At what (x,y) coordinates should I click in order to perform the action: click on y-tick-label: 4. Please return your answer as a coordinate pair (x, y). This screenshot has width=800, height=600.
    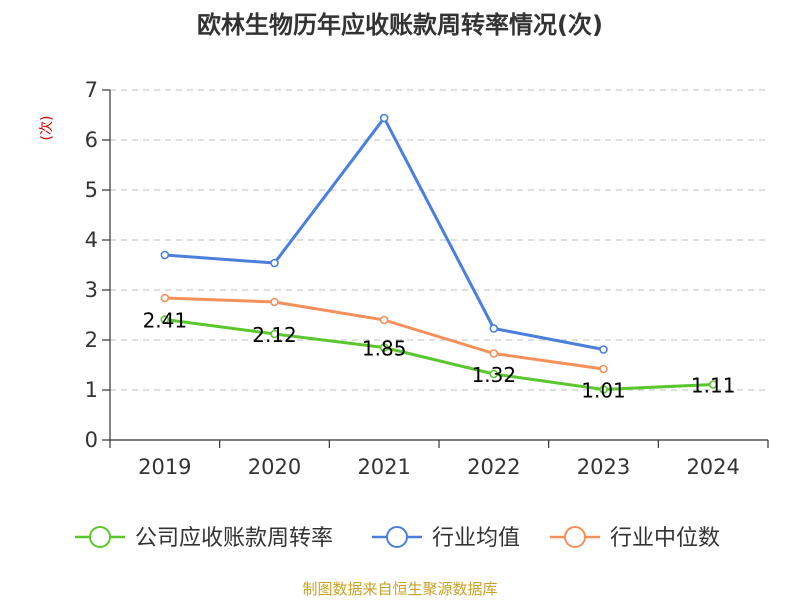
    Looking at the image, I should click on (91, 240).